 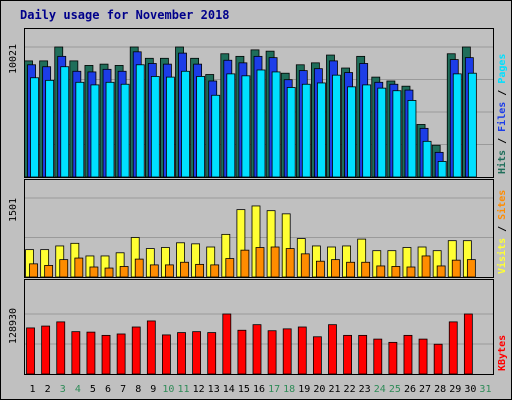 I want to click on x-tick-label-day-28: 28, so click(x=440, y=389).